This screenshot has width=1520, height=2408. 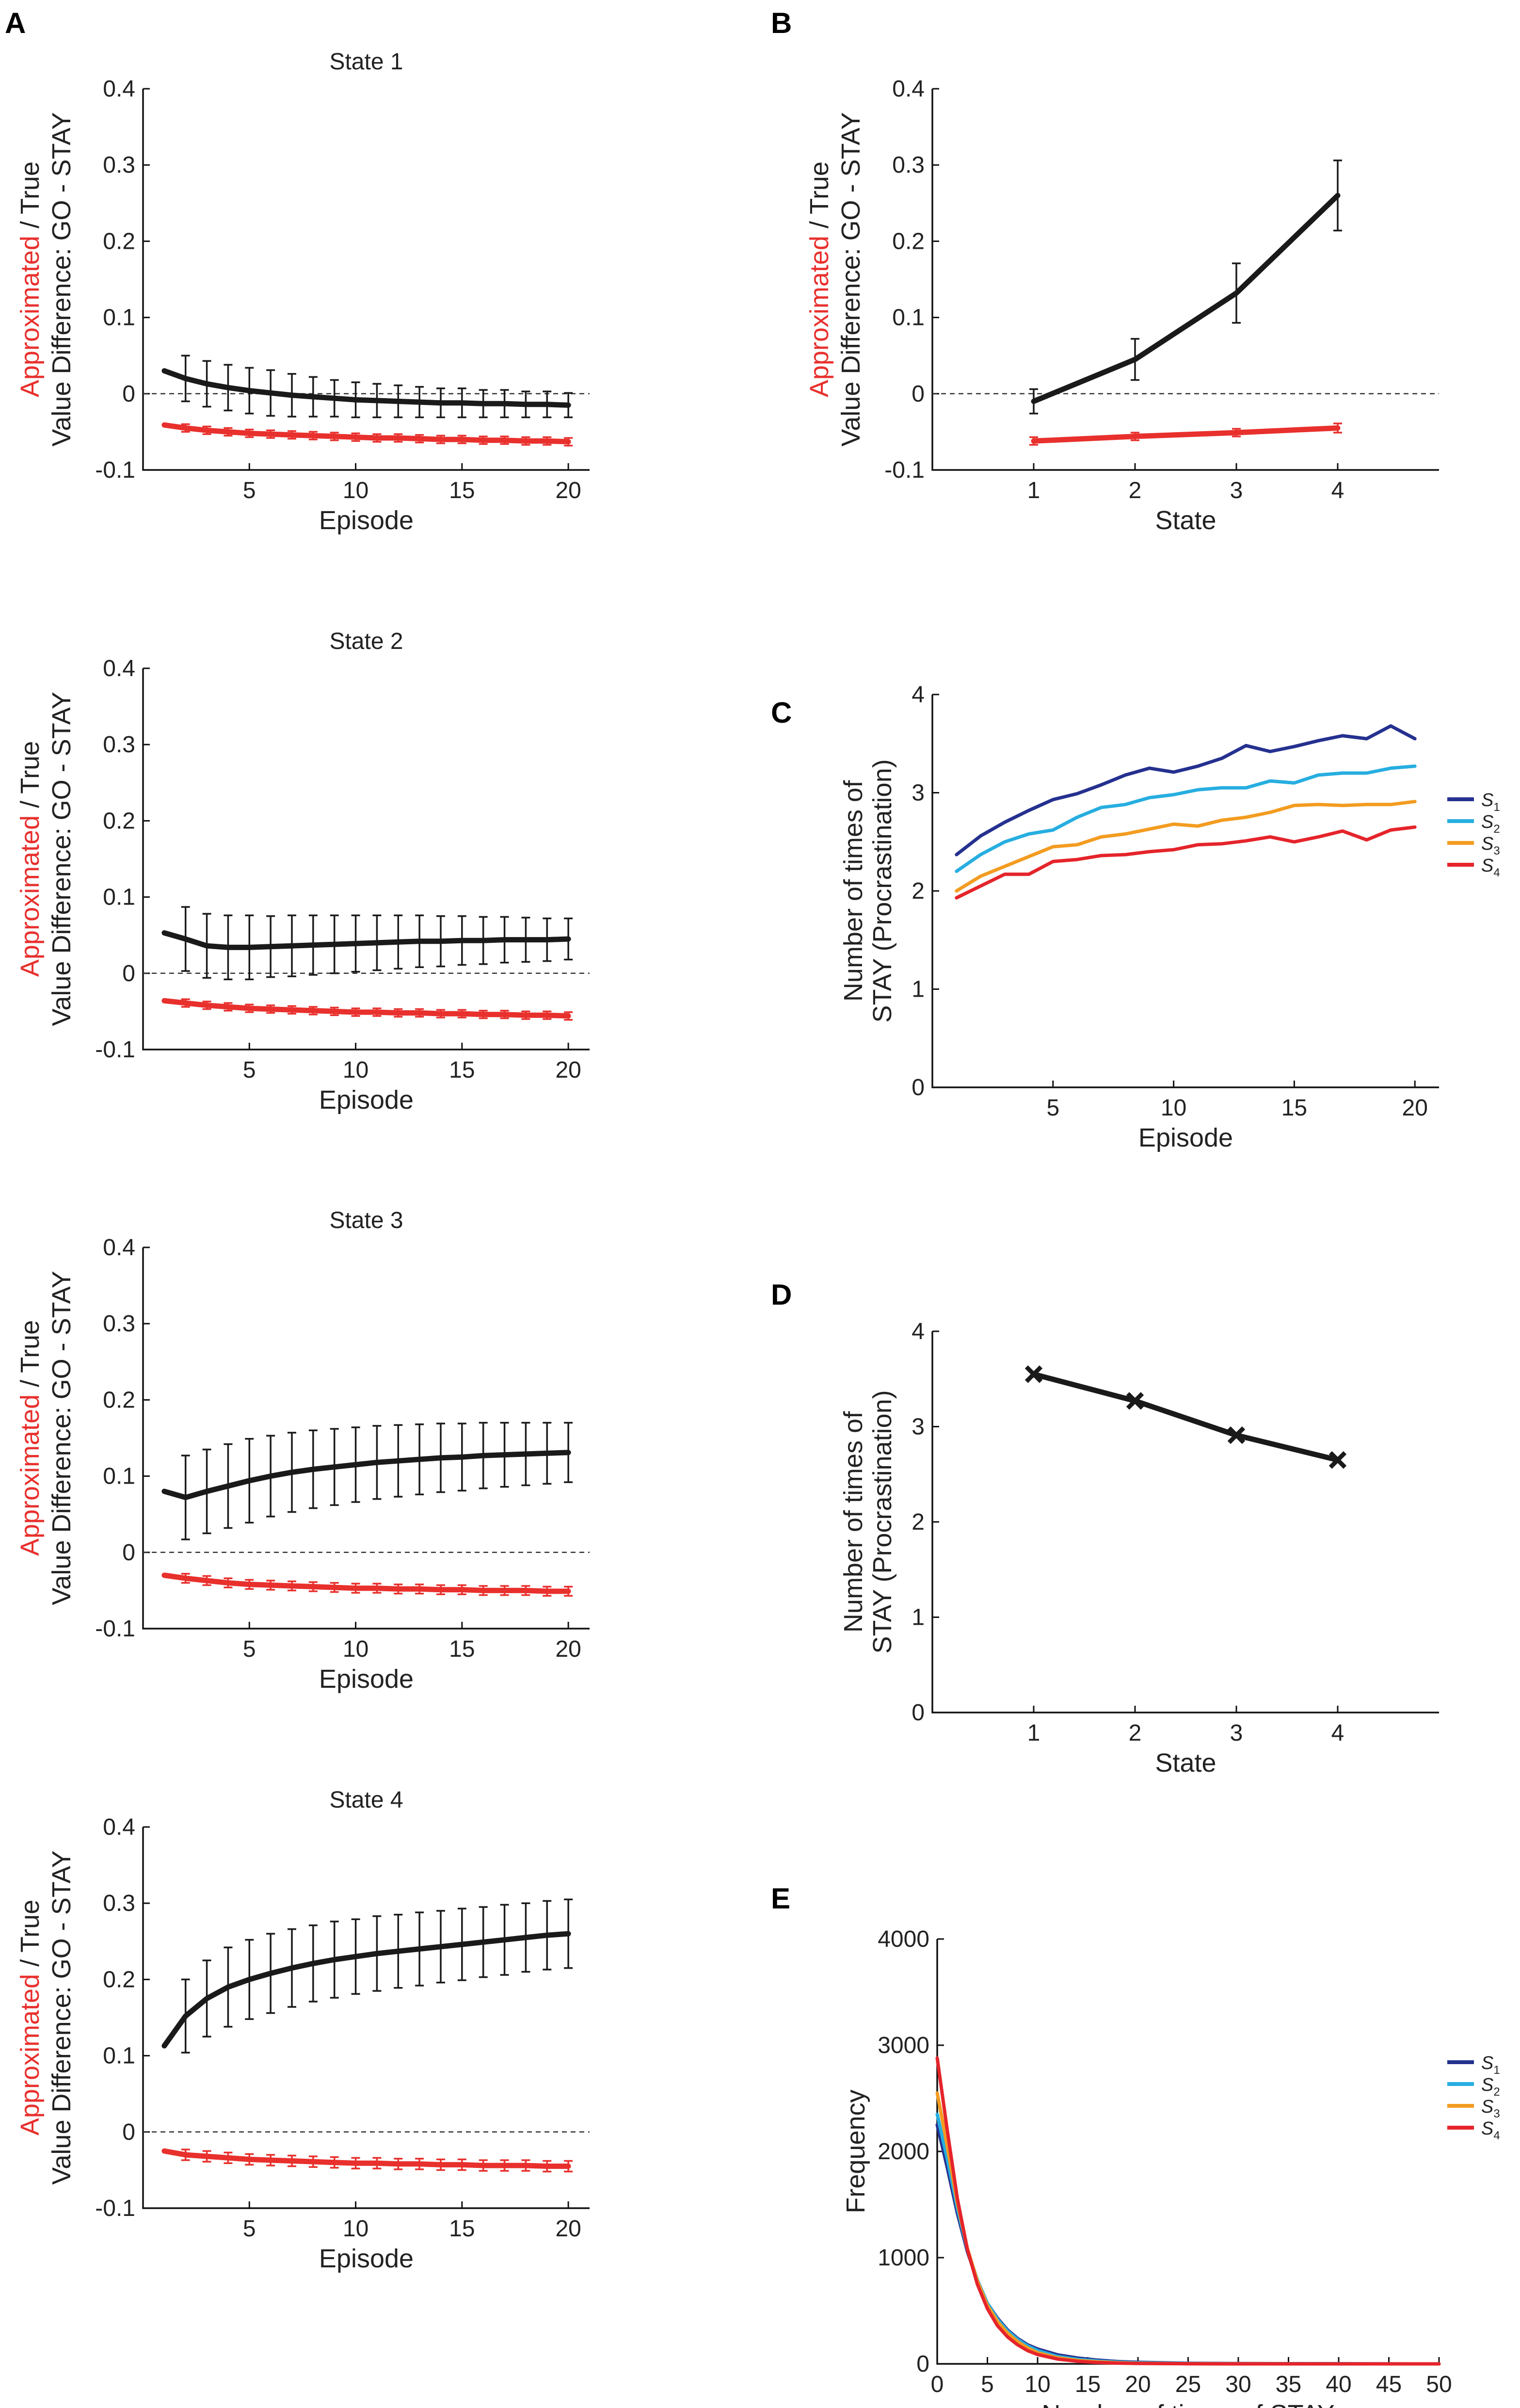 I want to click on y-tick-label: 0.1, so click(x=119, y=897).